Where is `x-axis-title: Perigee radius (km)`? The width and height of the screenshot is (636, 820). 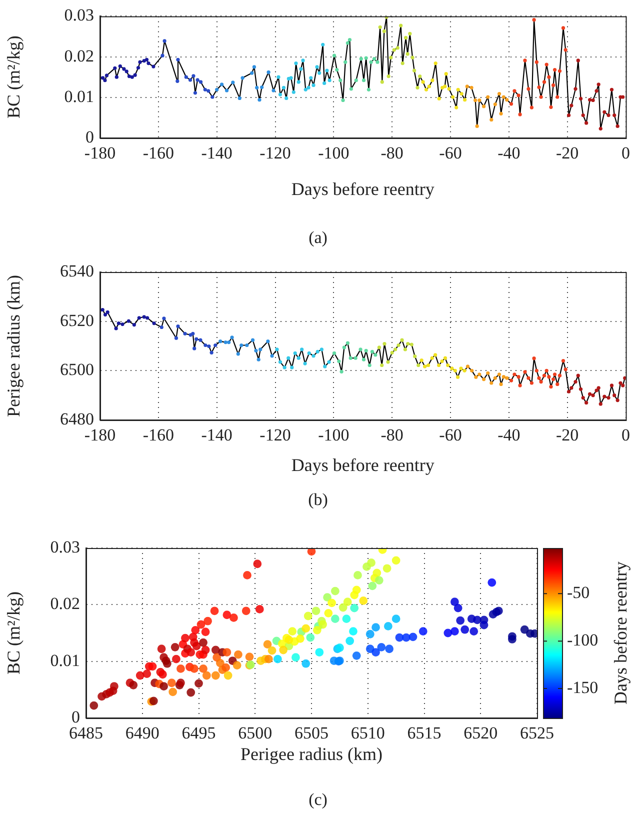
x-axis-title: Perigee radius (km) is located at coordinates (311, 754).